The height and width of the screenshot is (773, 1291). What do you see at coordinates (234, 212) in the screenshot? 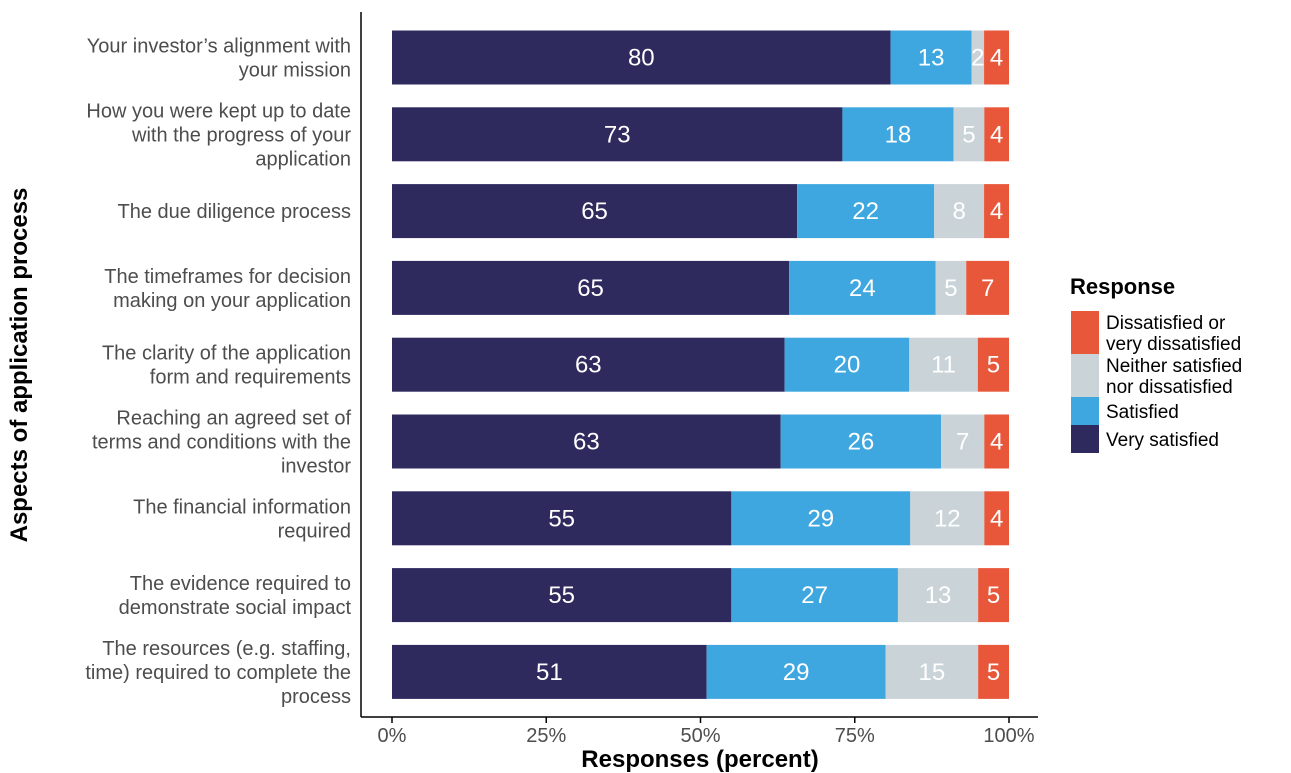
I see `category-label: The due diligence process` at bounding box center [234, 212].